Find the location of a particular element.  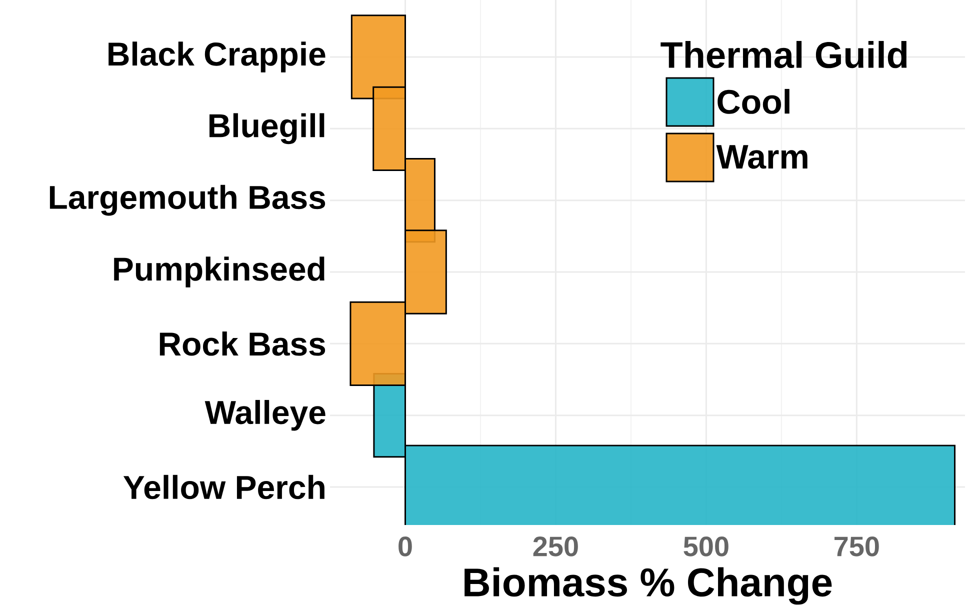

y-tick-label: Rock Bass is located at coordinates (243, 344).